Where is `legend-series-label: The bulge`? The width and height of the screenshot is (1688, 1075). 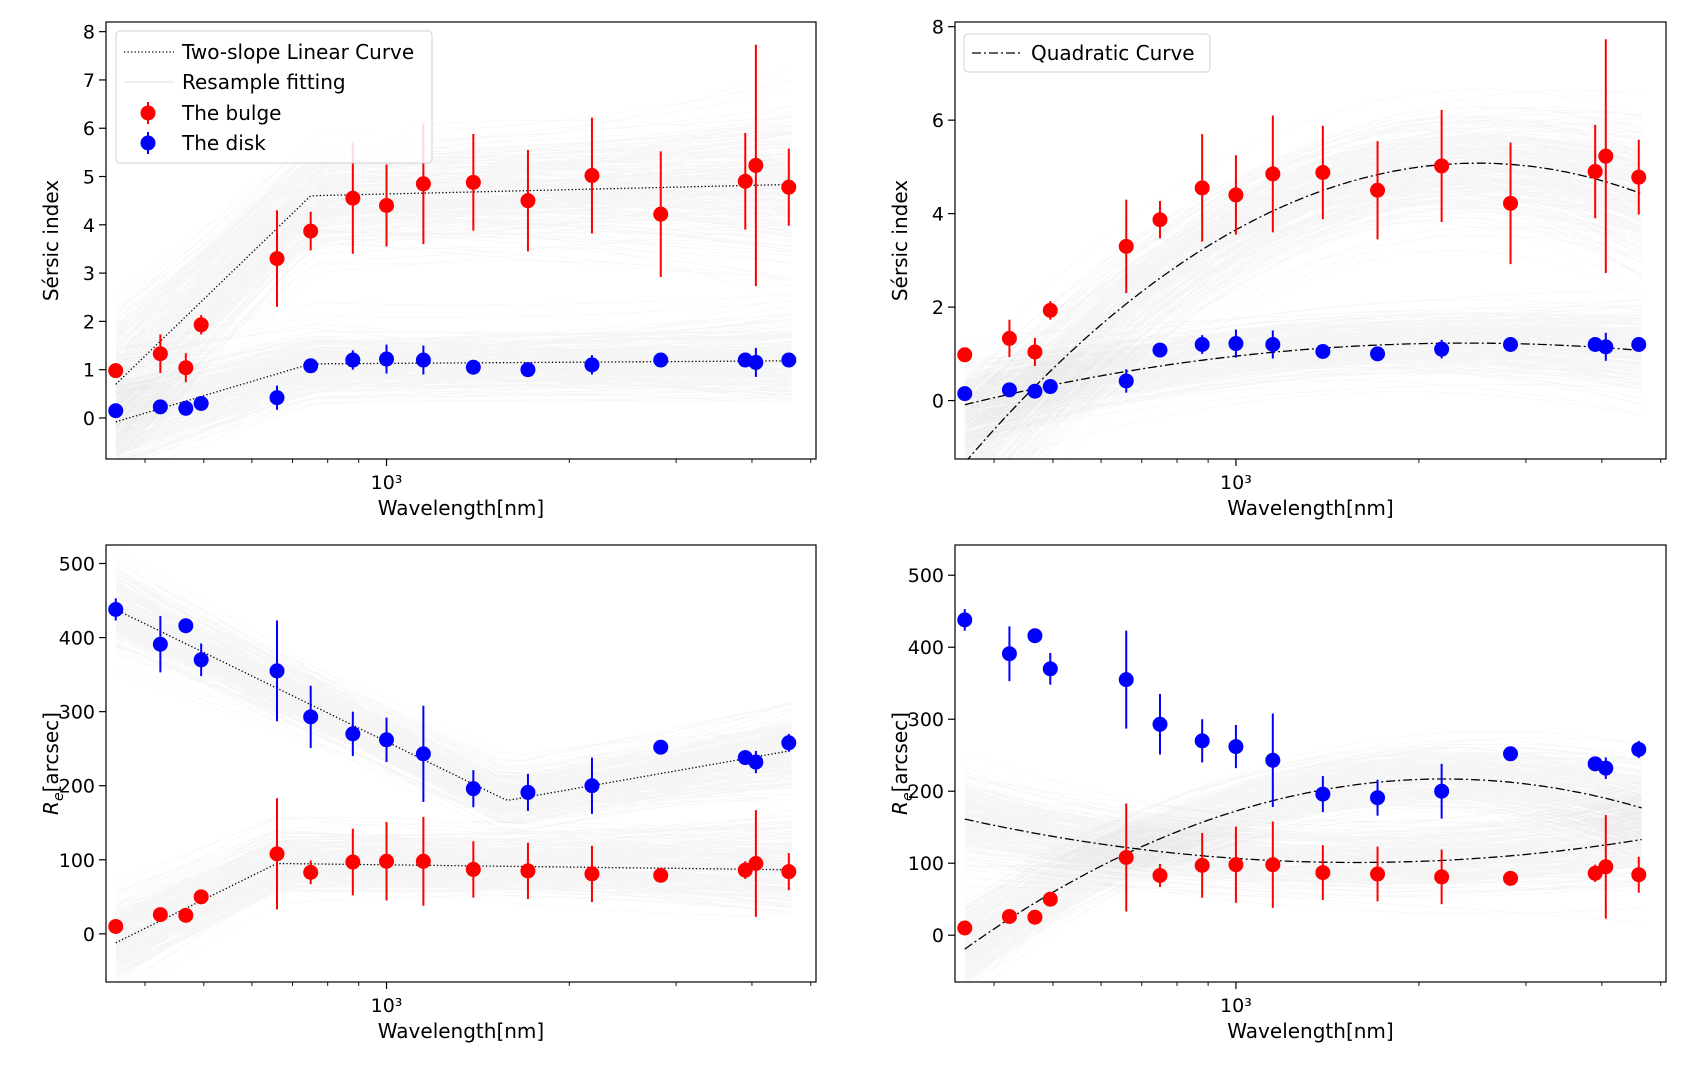
legend-series-label: The bulge is located at coordinates (231, 113).